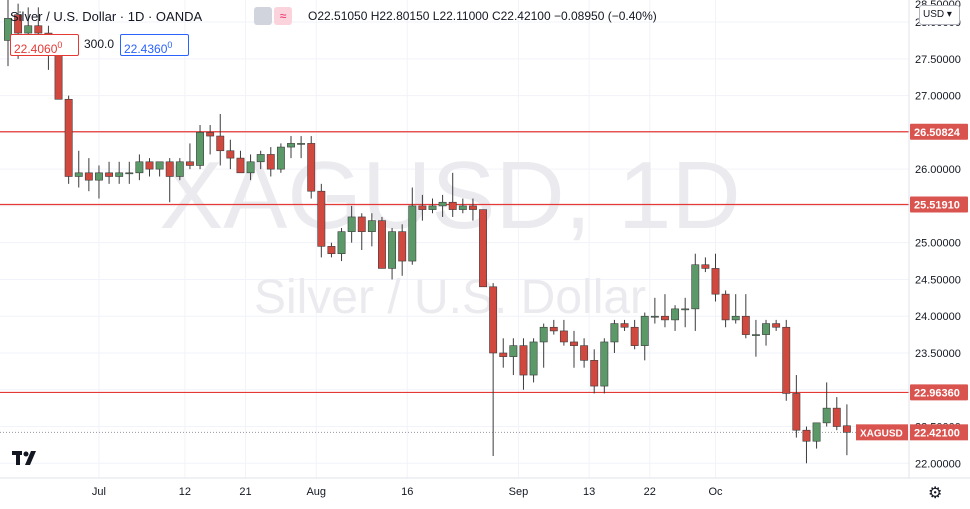 This screenshot has width=970, height=509. Describe the element at coordinates (938, 60) in the screenshot. I see `price-tick-label: 27.50000` at that location.